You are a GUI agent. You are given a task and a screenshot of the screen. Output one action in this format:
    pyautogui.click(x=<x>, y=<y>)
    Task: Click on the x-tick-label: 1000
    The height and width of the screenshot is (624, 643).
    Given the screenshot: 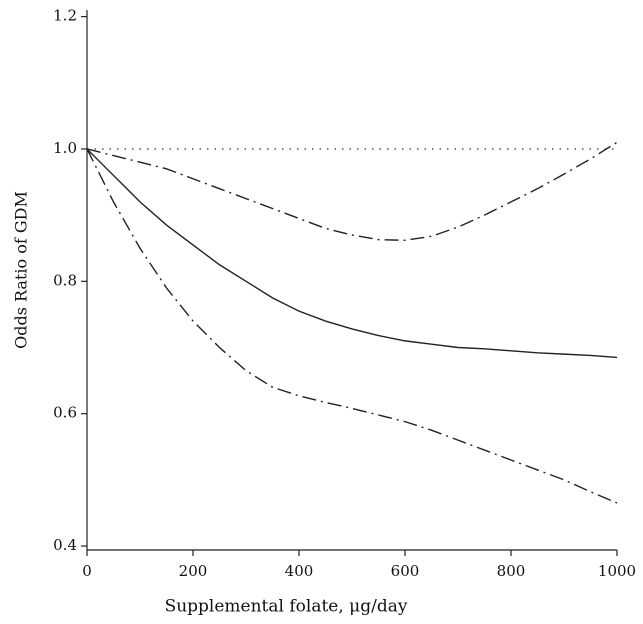 What is the action you would take?
    pyautogui.click(x=617, y=571)
    